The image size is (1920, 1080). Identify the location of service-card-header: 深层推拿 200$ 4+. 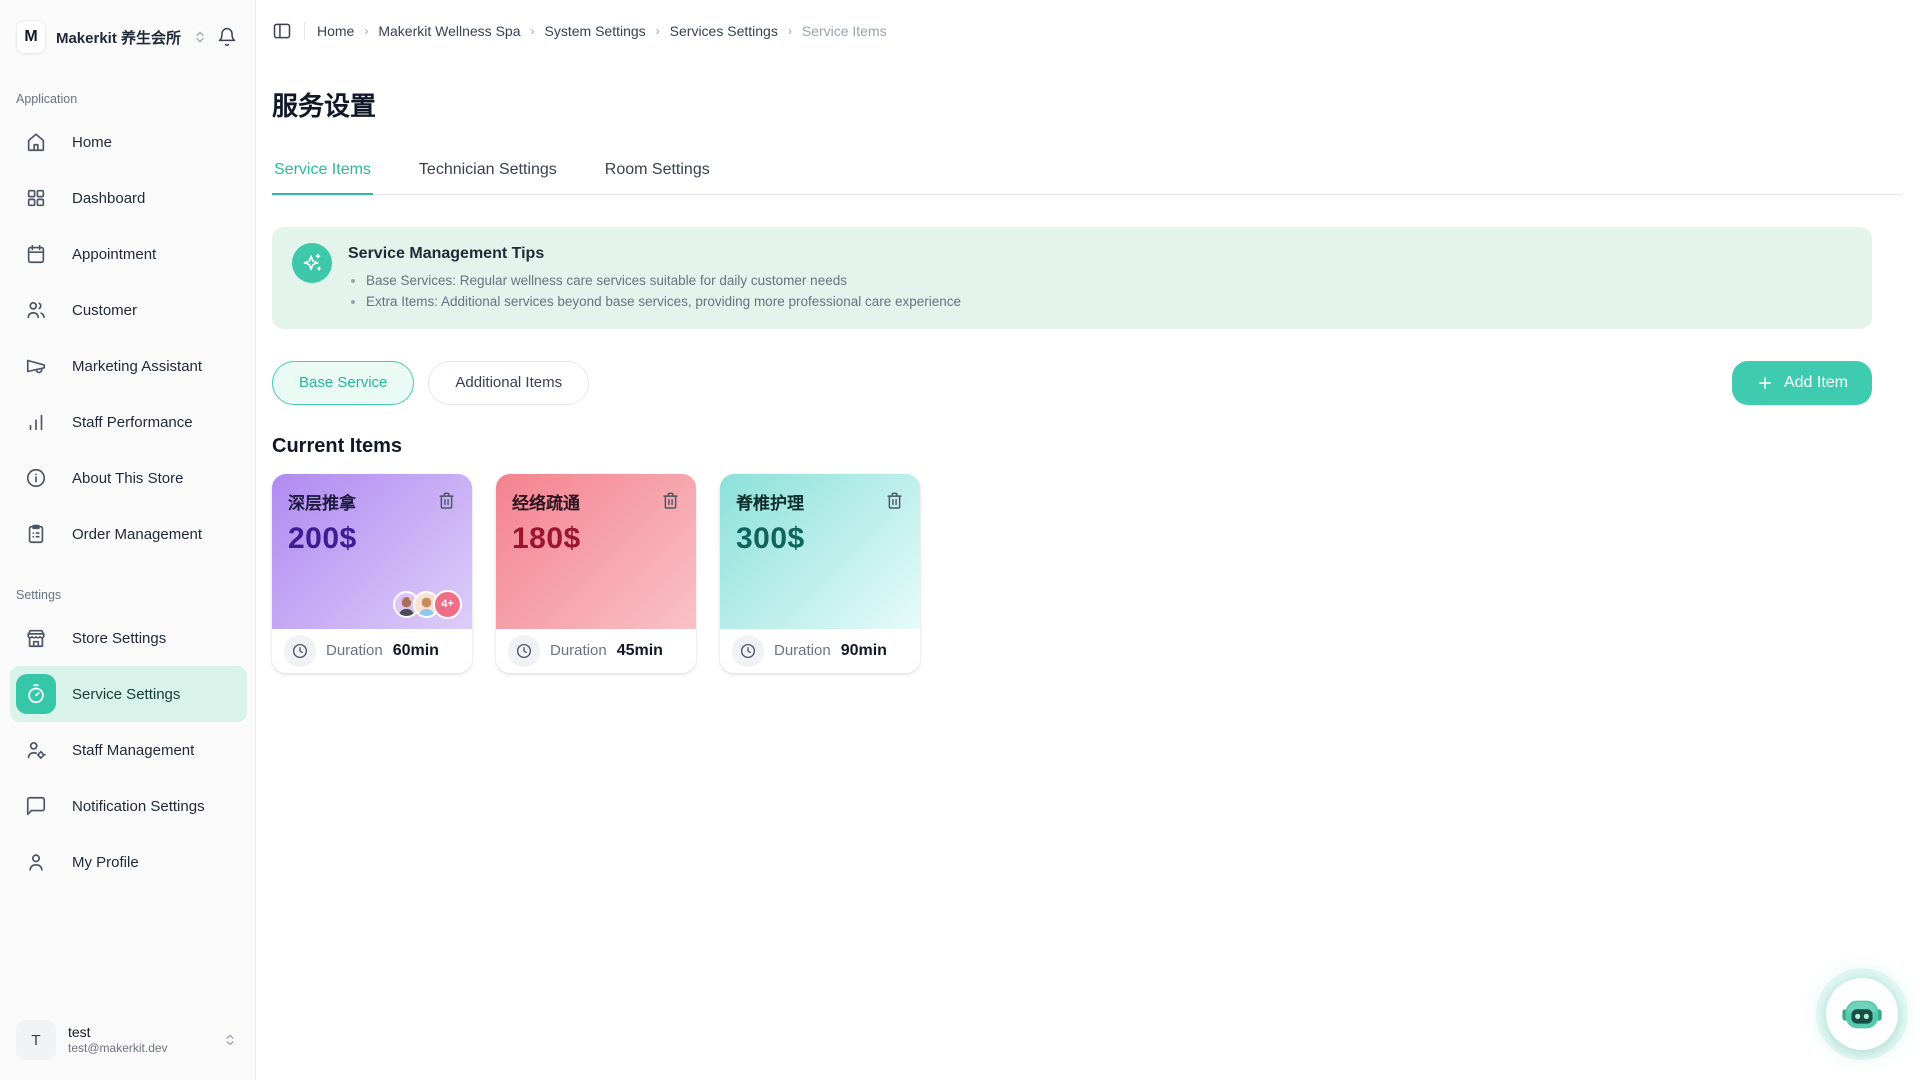
(372, 551).